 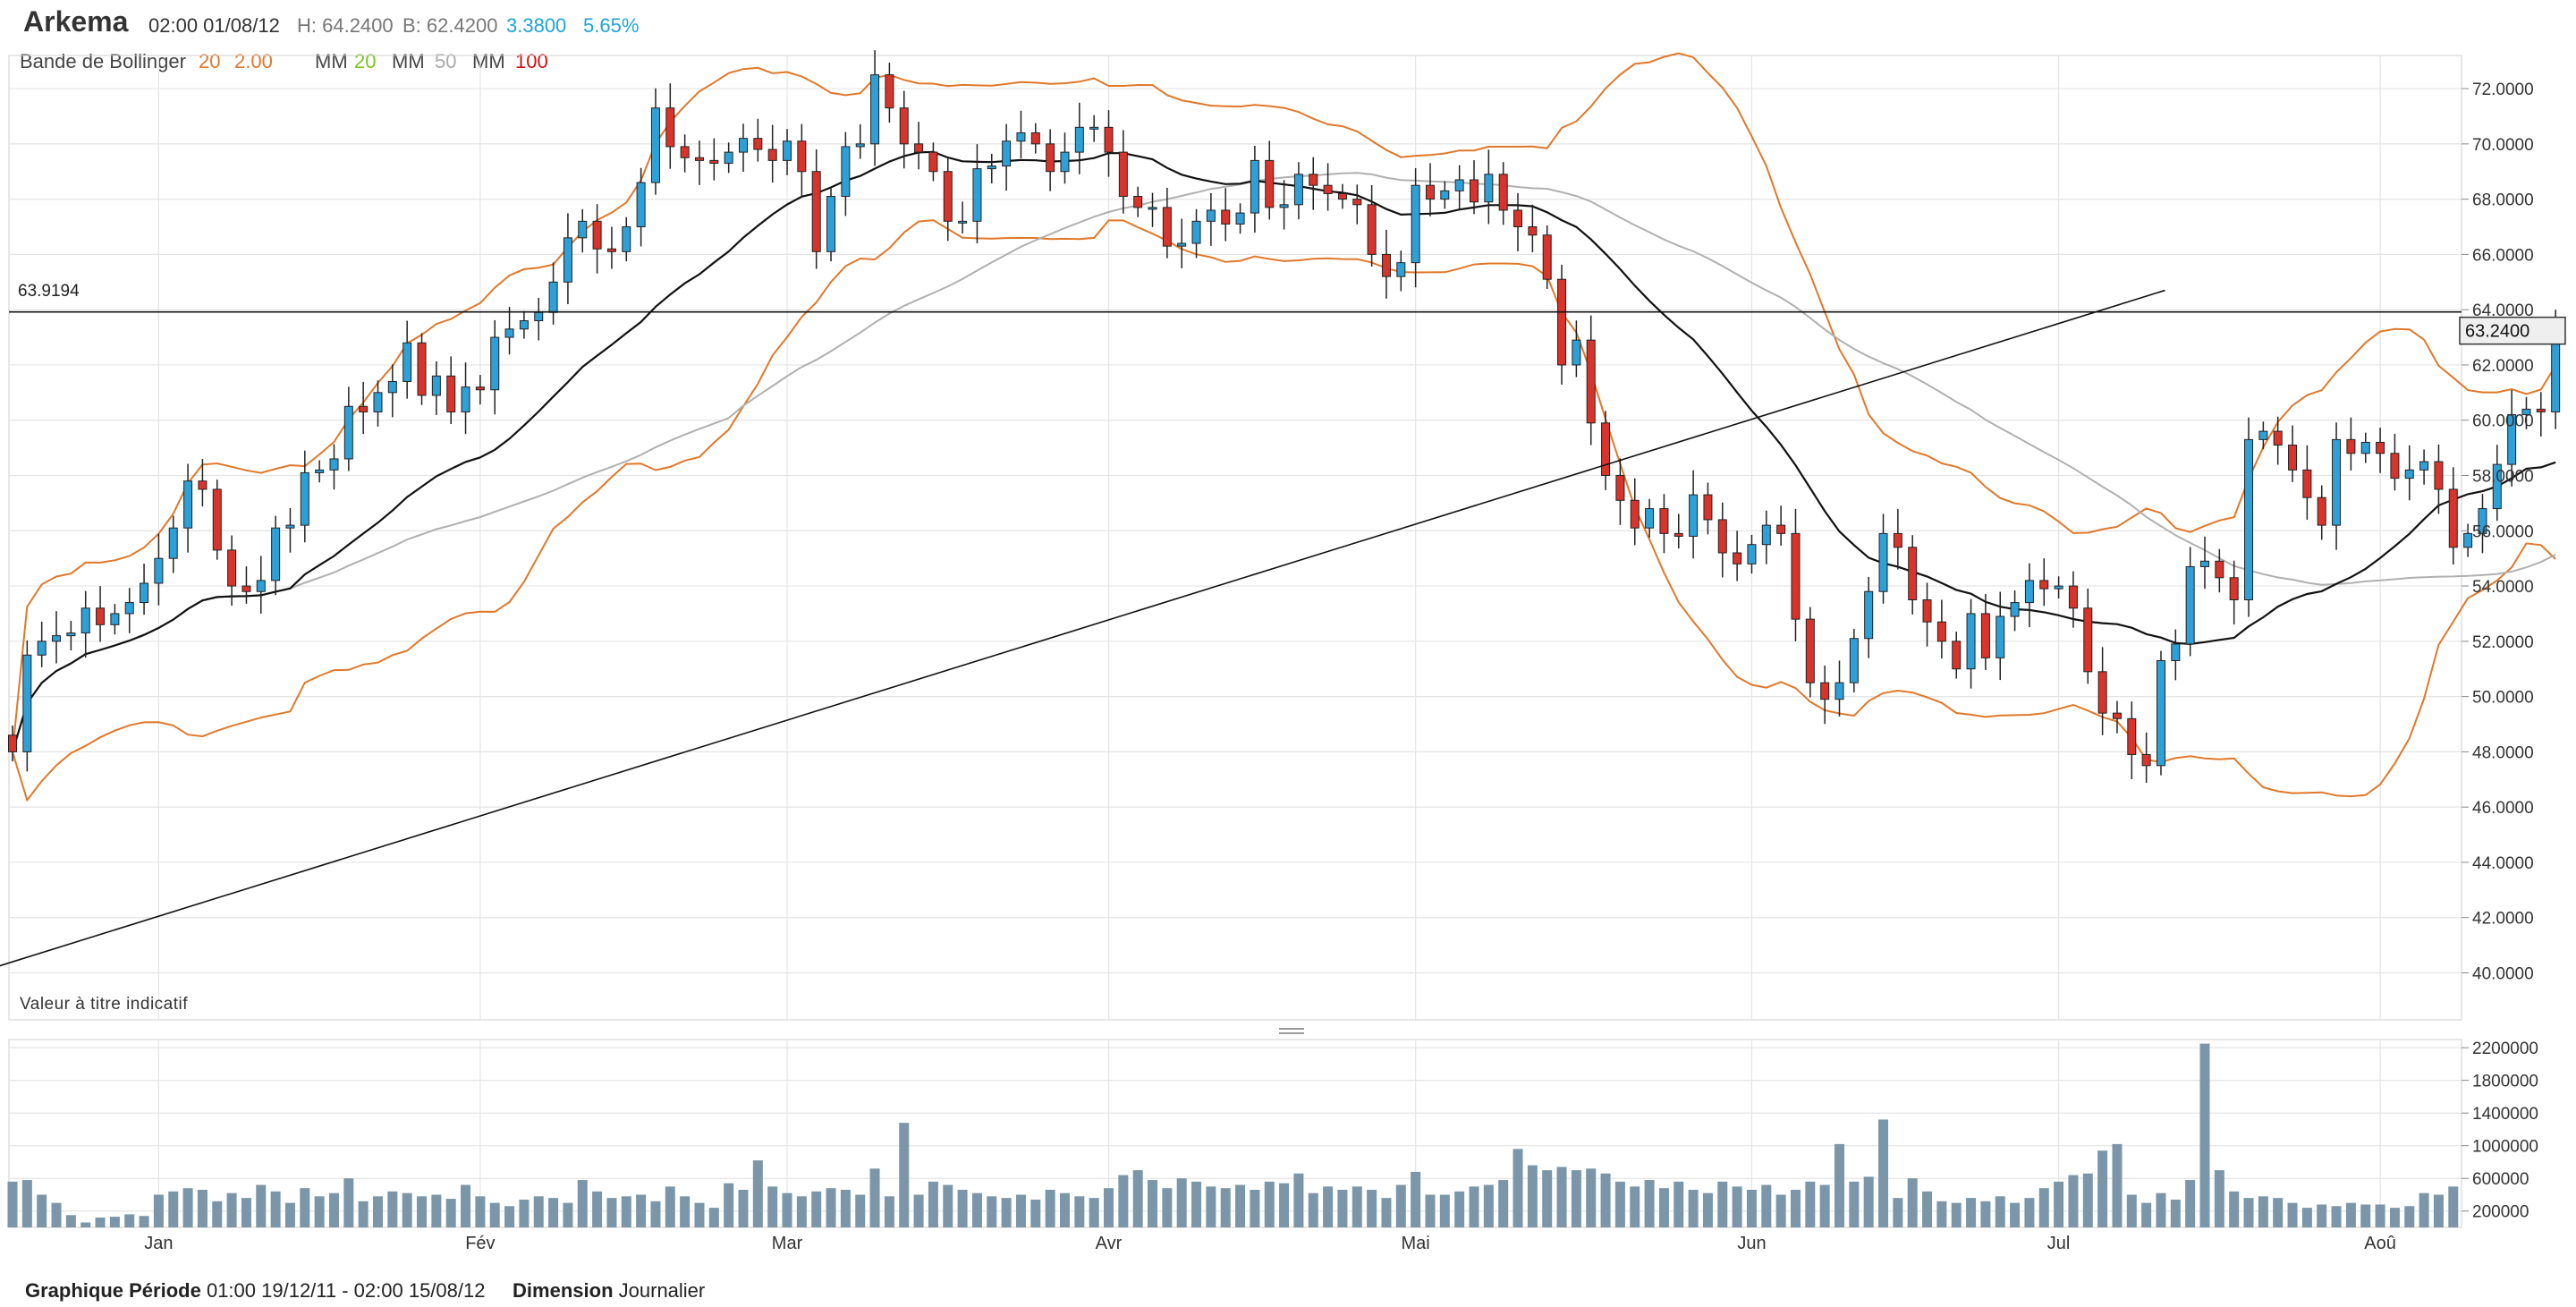 What do you see at coordinates (2505, 1049) in the screenshot?
I see `volume-tick-label: 2200000` at bounding box center [2505, 1049].